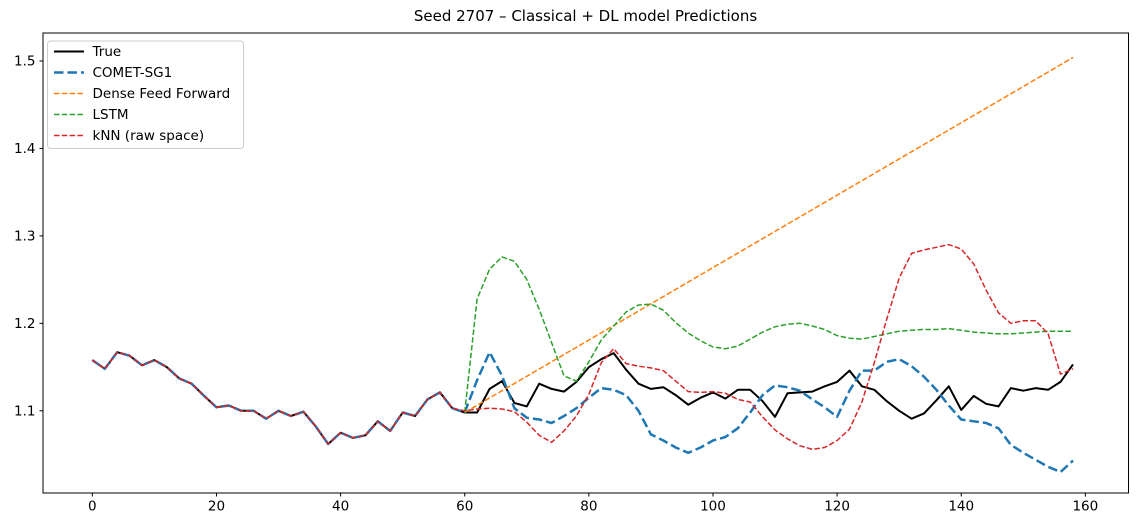 This screenshot has width=1136, height=528. What do you see at coordinates (1085, 507) in the screenshot?
I see `x-tick-label: 160` at bounding box center [1085, 507].